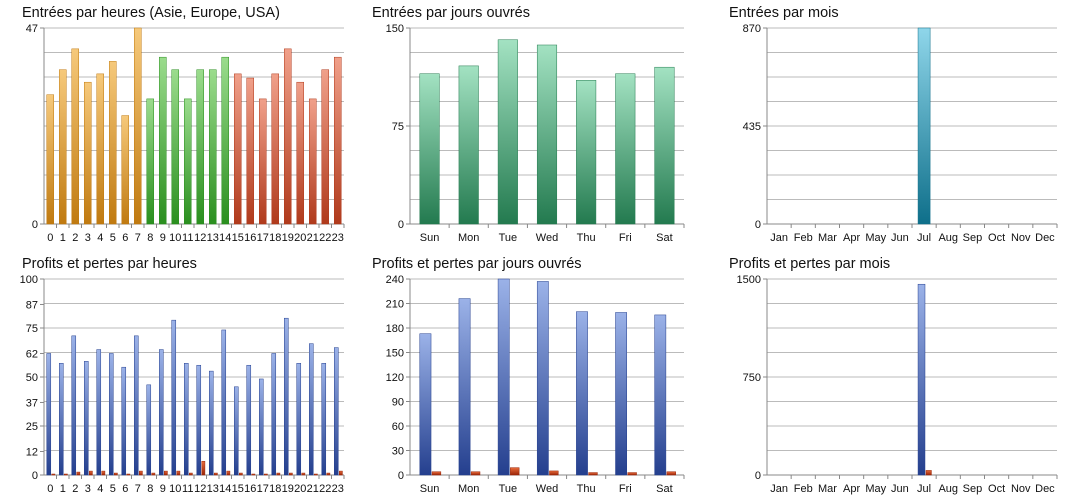 This screenshot has width=1075, height=500. I want to click on y-tick-label: 750, so click(752, 378).